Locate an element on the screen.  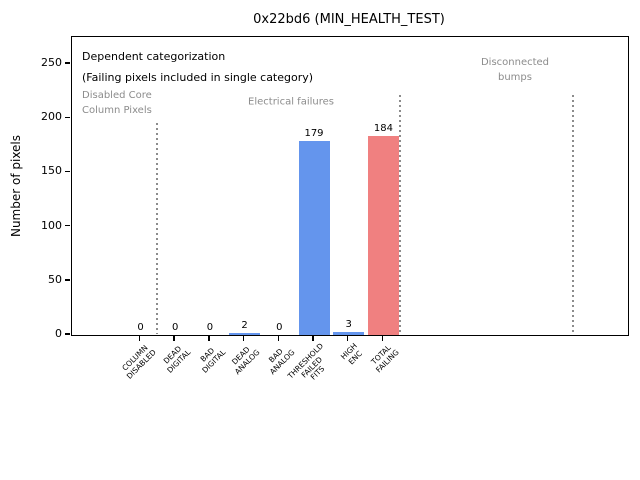
annotation-disconnected-bumps: Disconnected bumps is located at coordinates (515, 70).